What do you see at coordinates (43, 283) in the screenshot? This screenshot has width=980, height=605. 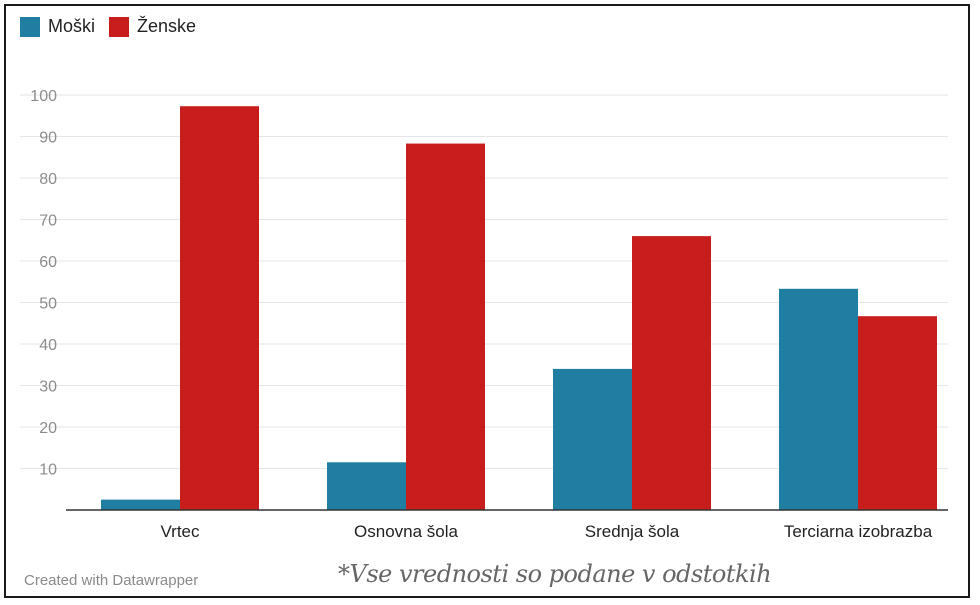 I see `y-tick-labels: 10 20 30 40 50 60 70 80 90 100` at bounding box center [43, 283].